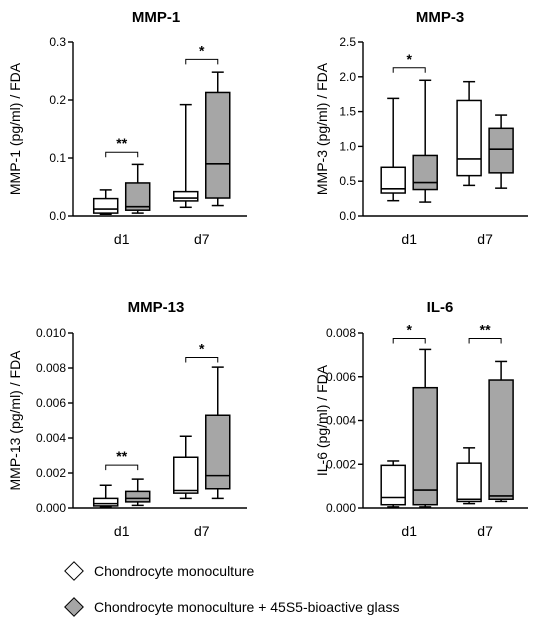 The height and width of the screenshot is (623, 550). I want to click on y-tick-label: 0.1, so click(57, 158).